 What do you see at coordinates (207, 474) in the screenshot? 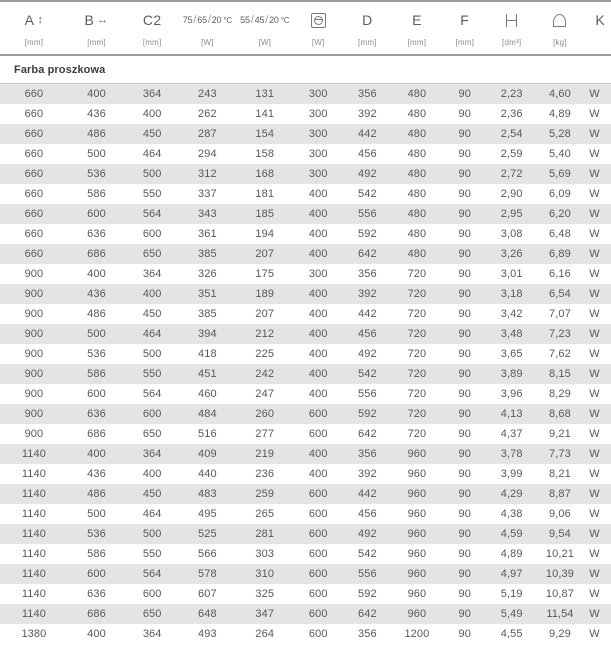
I see `table-cell: 440` at bounding box center [207, 474].